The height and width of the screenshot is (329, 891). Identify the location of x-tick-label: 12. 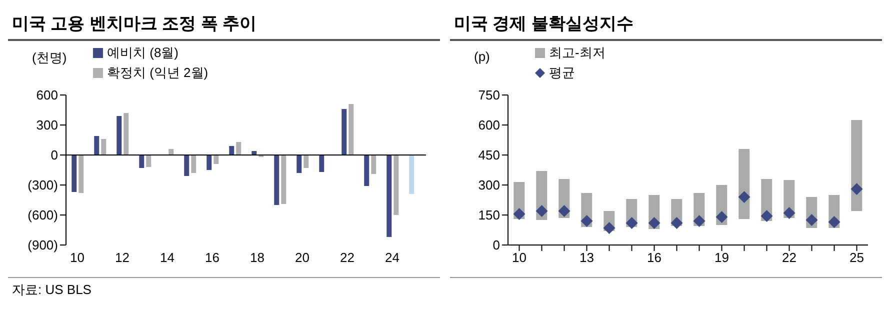
(122, 258).